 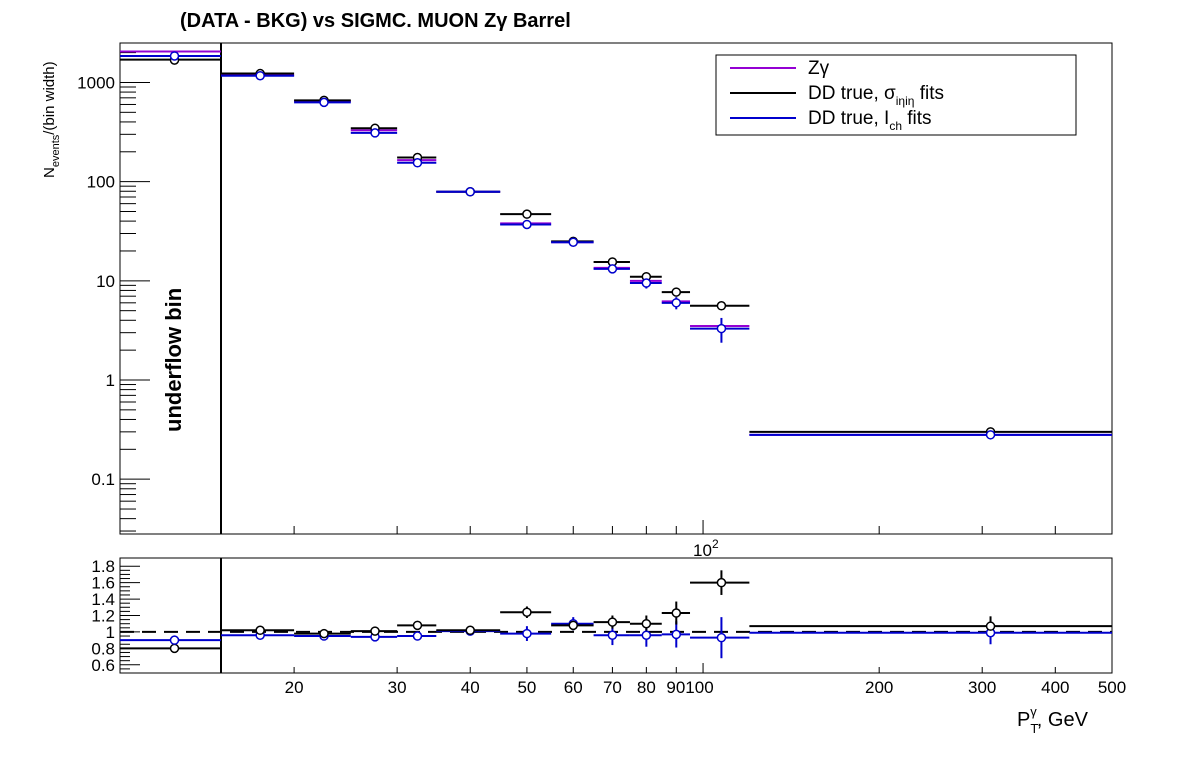 What do you see at coordinates (612, 687) in the screenshot?
I see `x-tick-label: 70` at bounding box center [612, 687].